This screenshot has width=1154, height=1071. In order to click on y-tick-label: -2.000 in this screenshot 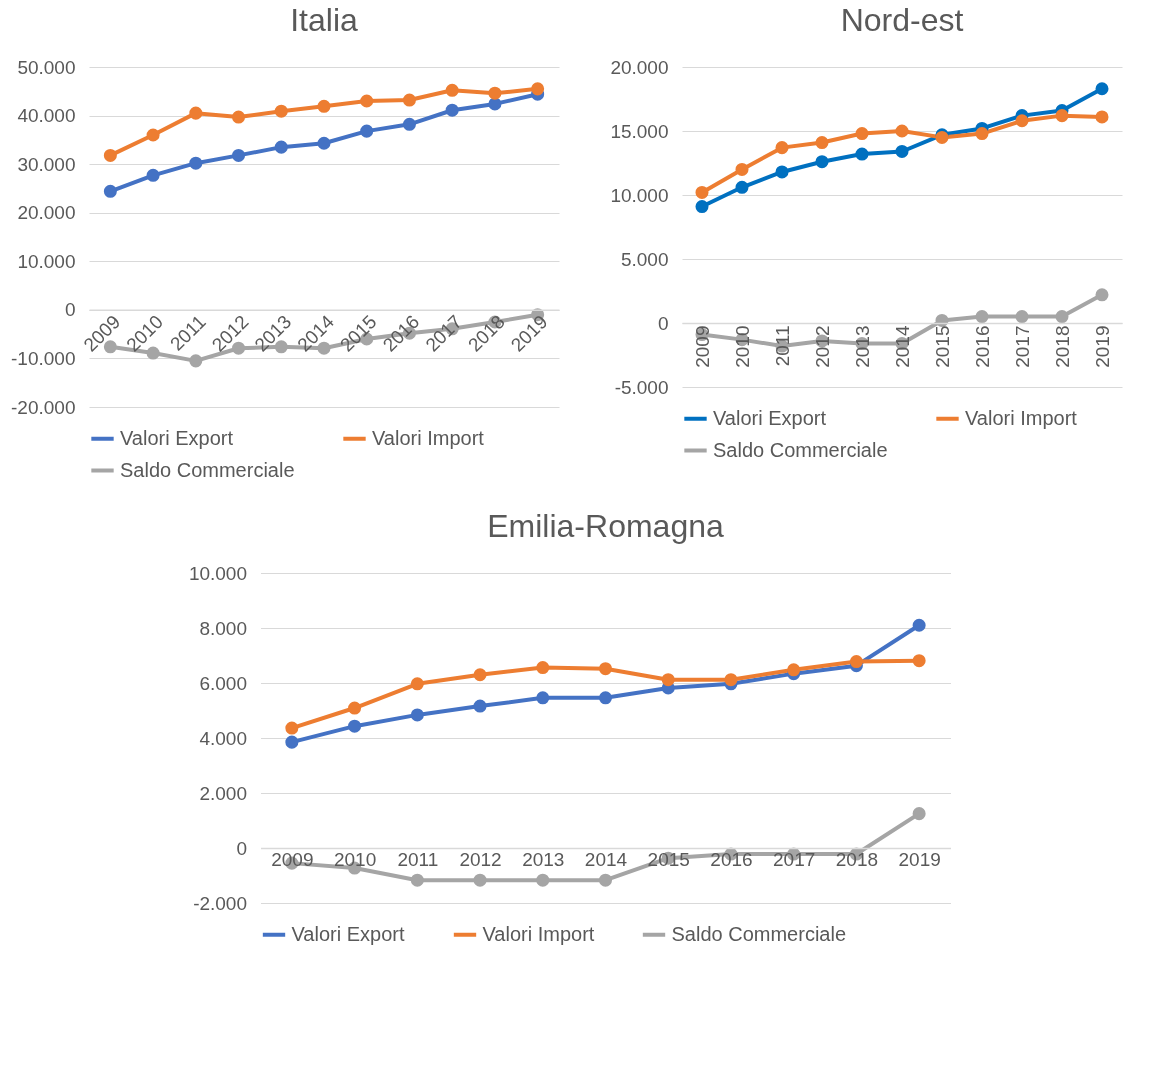, I will do `click(220, 903)`.